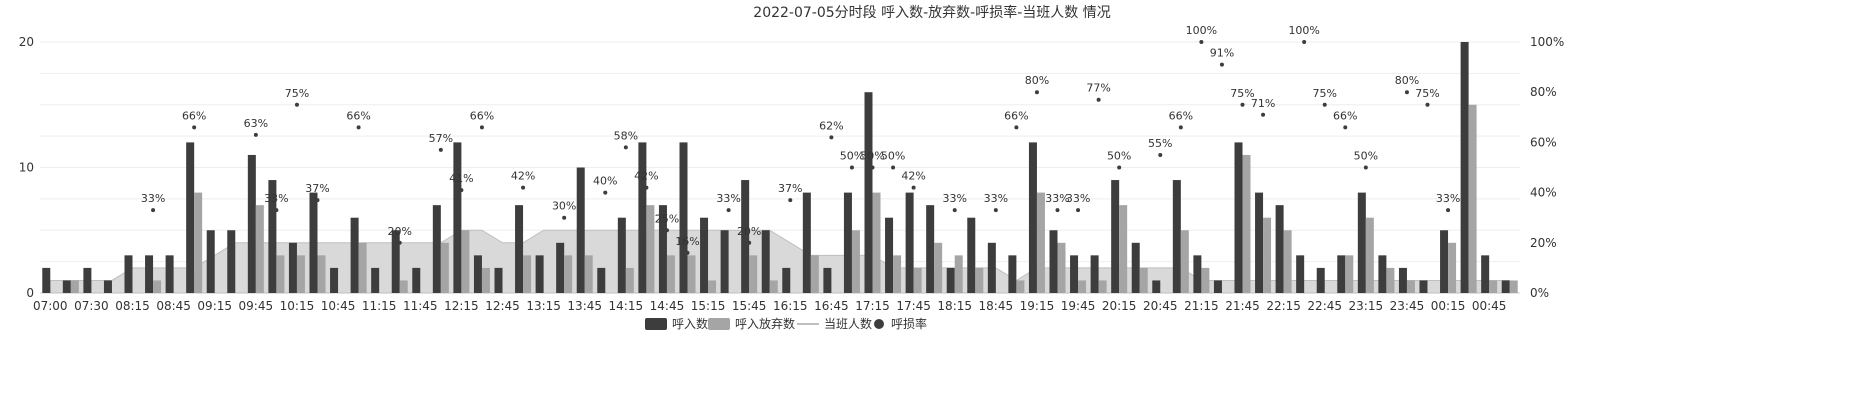 This screenshot has width=1864, height=400. I want to click on loss-rate-label: 77%, so click(1098, 88).